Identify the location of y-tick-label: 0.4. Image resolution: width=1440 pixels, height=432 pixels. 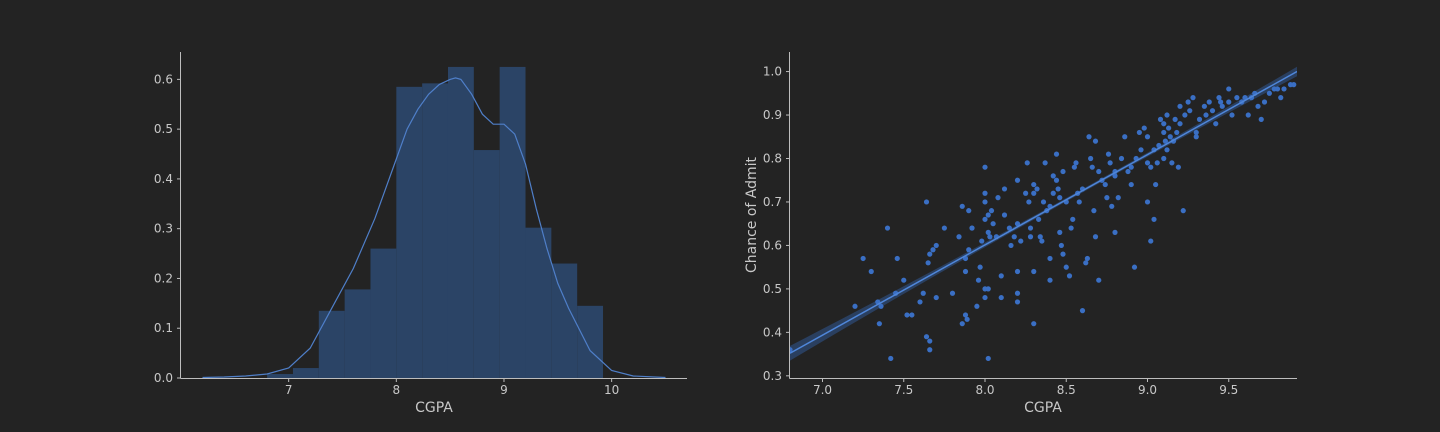
(163, 179).